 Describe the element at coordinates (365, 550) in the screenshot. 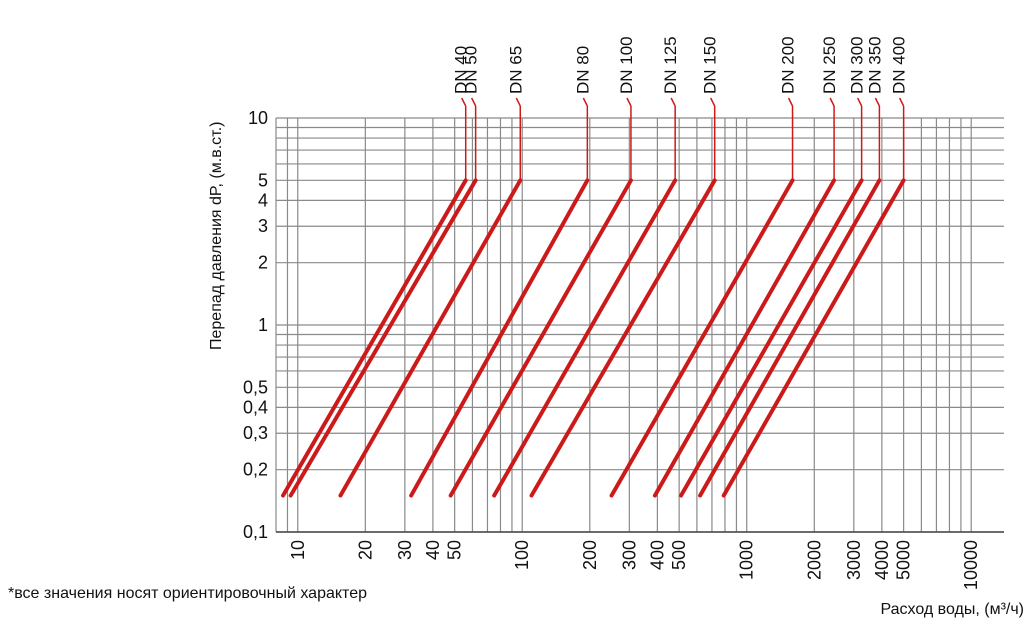

I see `x-tick-label: 20` at that location.